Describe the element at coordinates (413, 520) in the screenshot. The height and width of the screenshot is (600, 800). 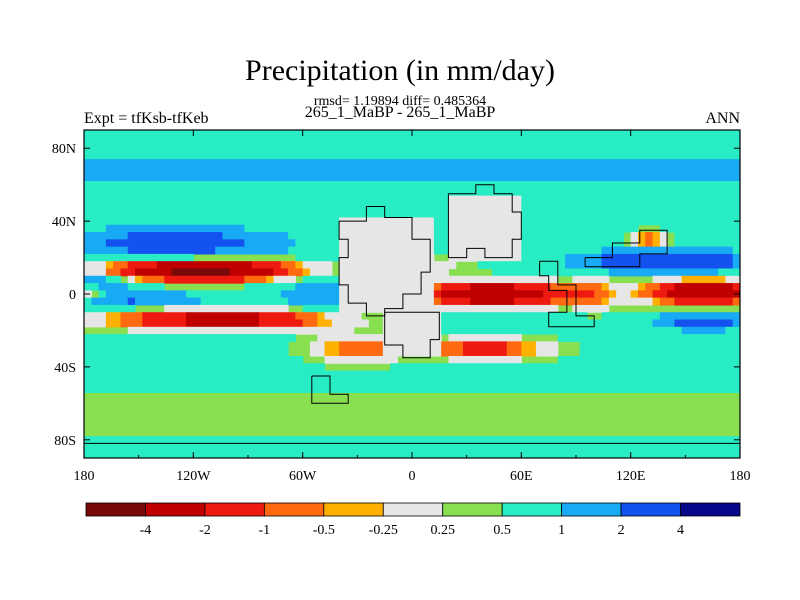
I see `colorbar: -4 -2 -1 -0.5 -0.25 0.25 0.5 1 2 4` at that location.